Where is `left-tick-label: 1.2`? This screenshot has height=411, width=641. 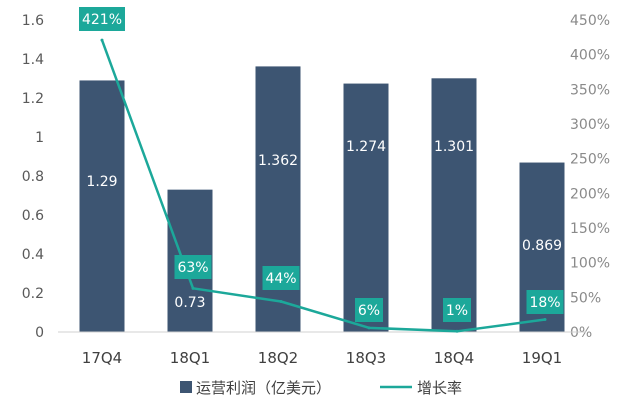 left-tick-label: 1.2 is located at coordinates (33, 99).